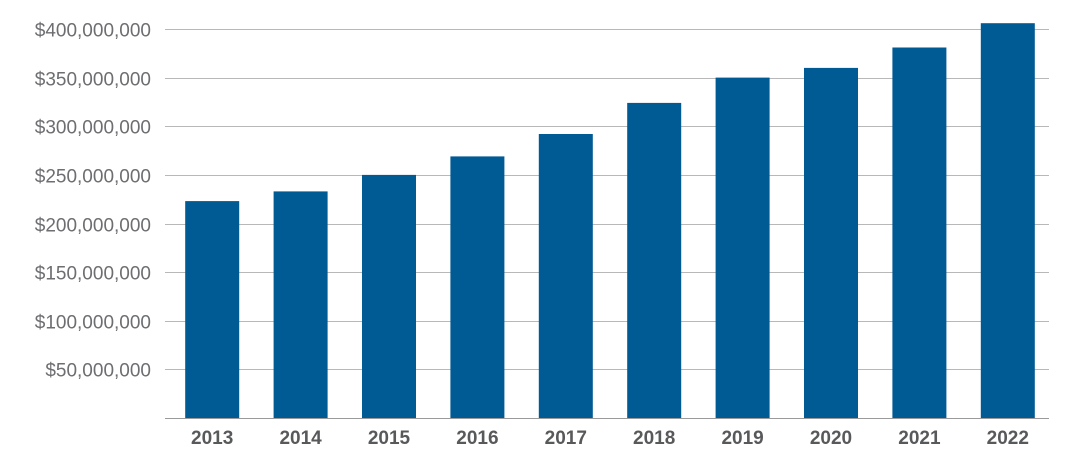  What do you see at coordinates (565, 276) in the screenshot?
I see `bar-2017` at bounding box center [565, 276].